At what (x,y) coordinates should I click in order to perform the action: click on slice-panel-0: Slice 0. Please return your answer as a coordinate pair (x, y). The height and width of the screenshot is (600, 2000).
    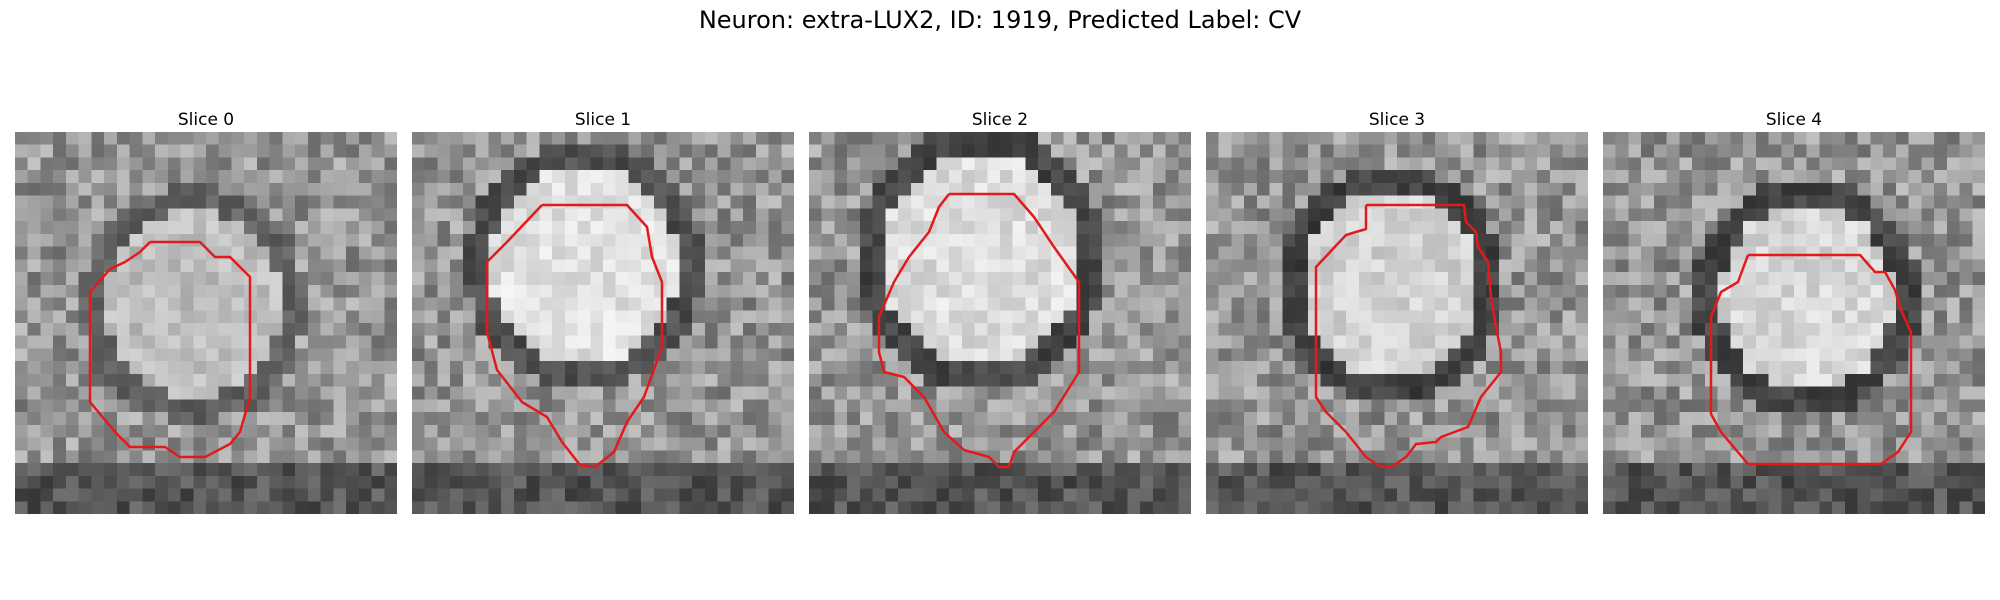
    Looking at the image, I should click on (206, 311).